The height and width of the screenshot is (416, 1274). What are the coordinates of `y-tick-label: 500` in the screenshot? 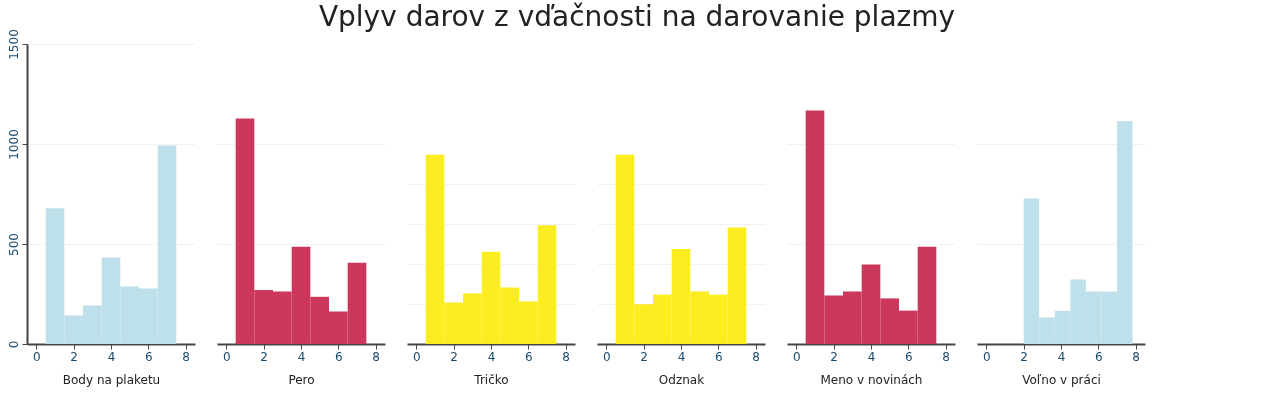 It's located at (13, 244).